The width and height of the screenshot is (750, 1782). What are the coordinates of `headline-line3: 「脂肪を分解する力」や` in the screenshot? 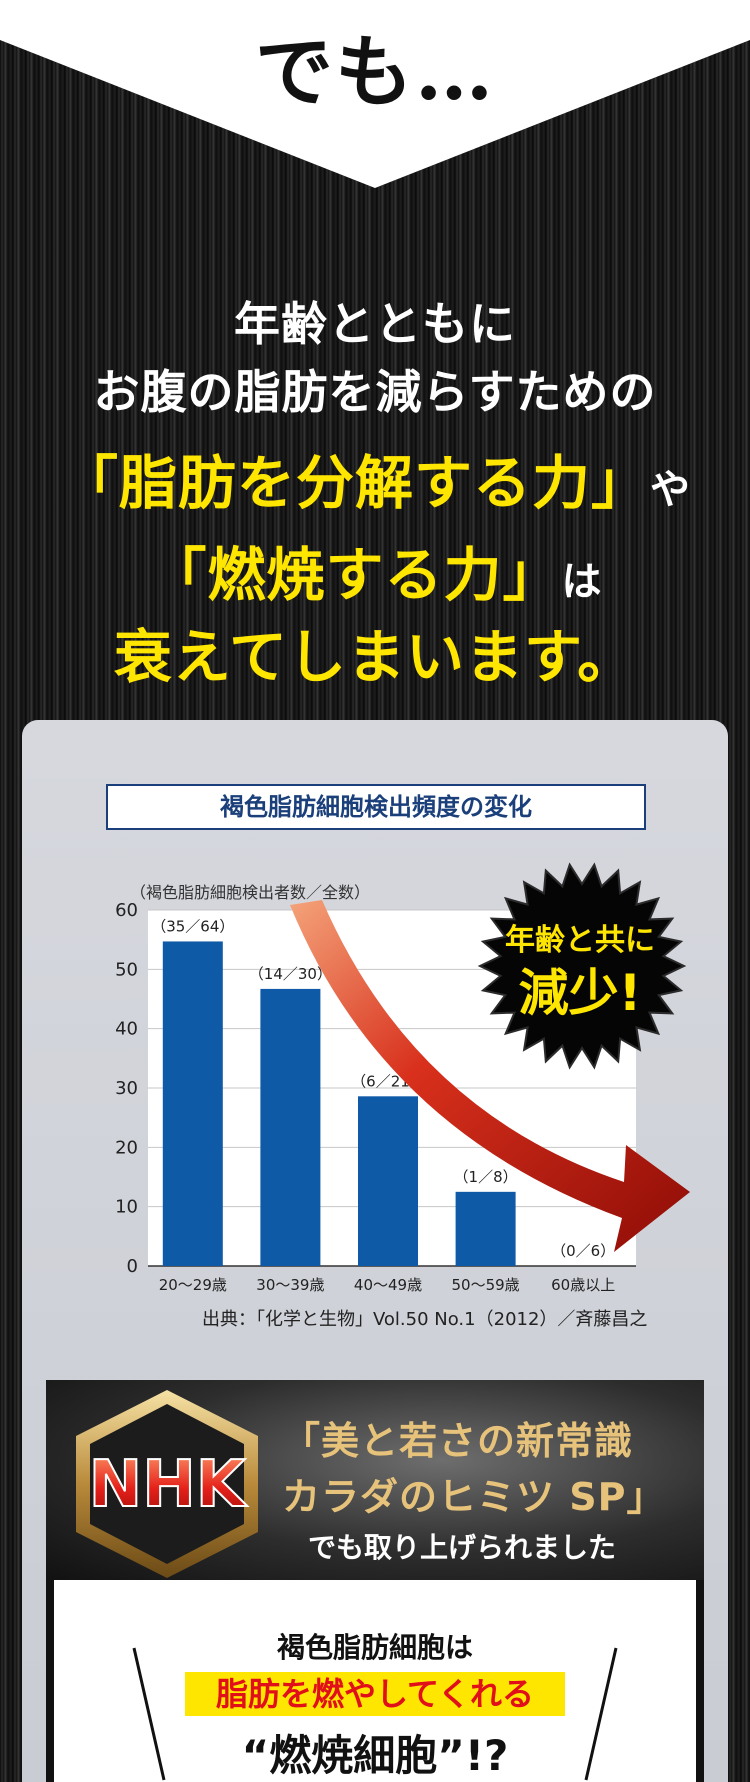 It's located at (375, 478).